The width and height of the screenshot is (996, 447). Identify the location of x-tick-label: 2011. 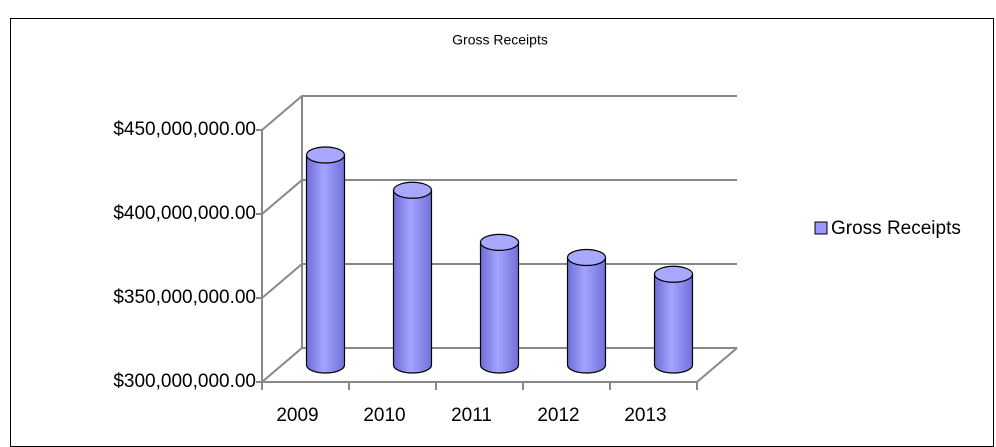
(471, 415).